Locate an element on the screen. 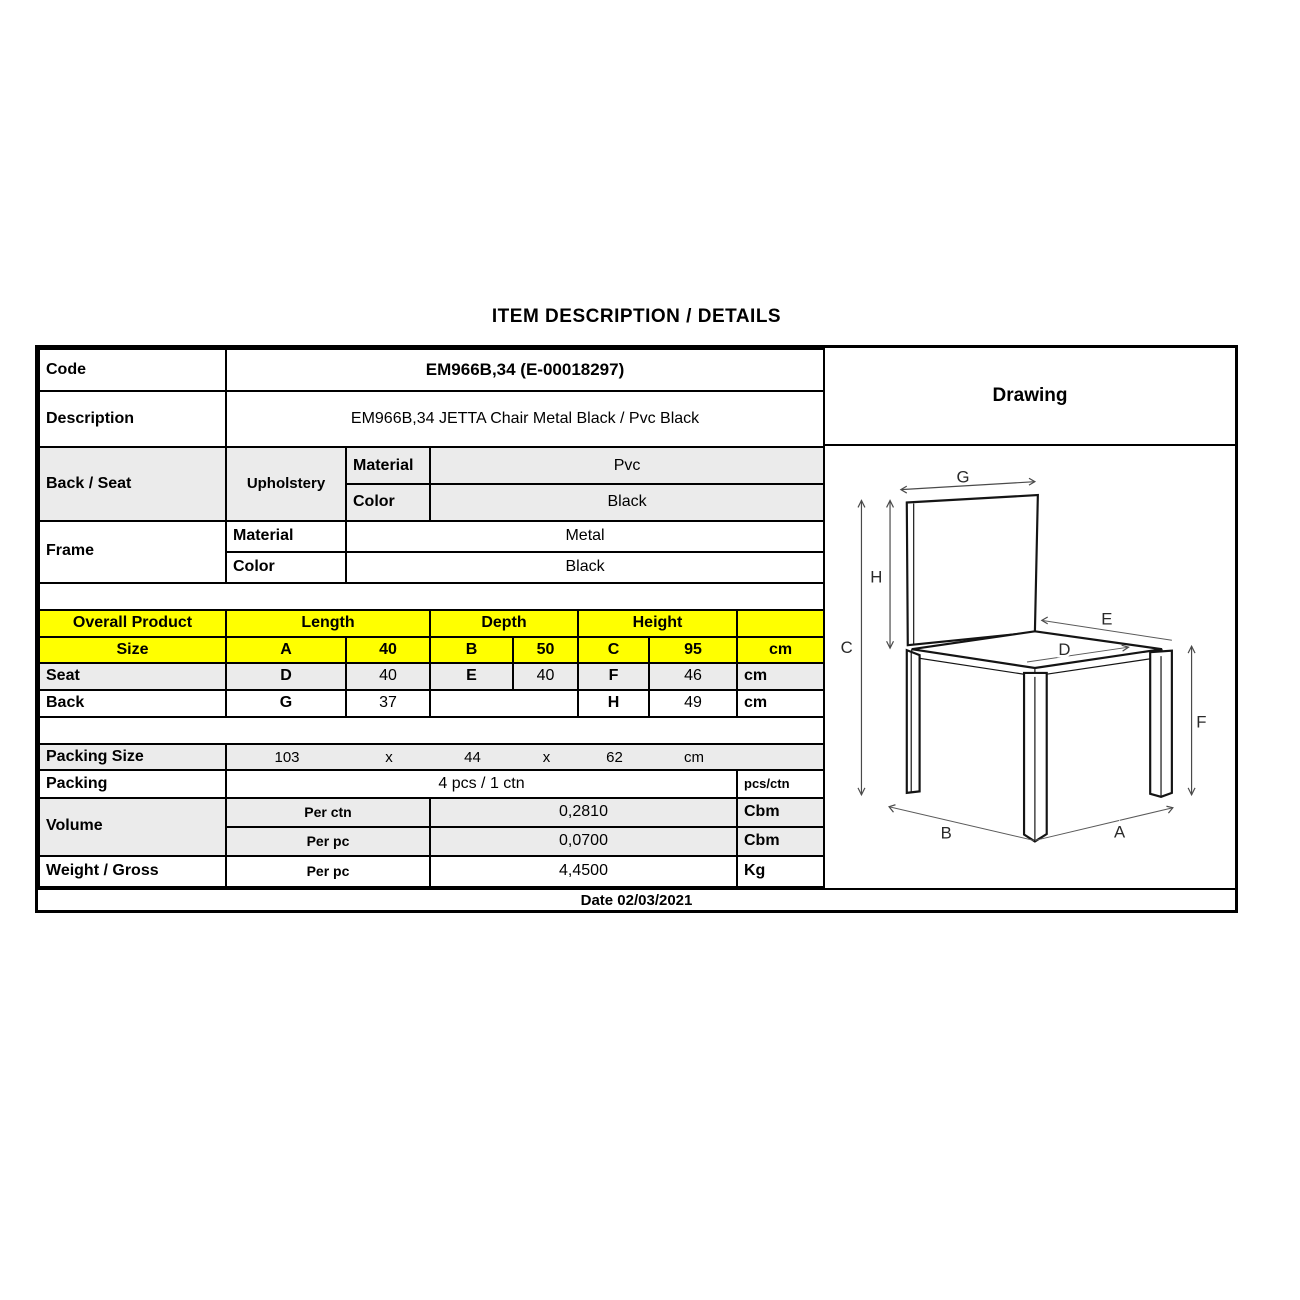  volume-label: Volume is located at coordinates (132, 826).